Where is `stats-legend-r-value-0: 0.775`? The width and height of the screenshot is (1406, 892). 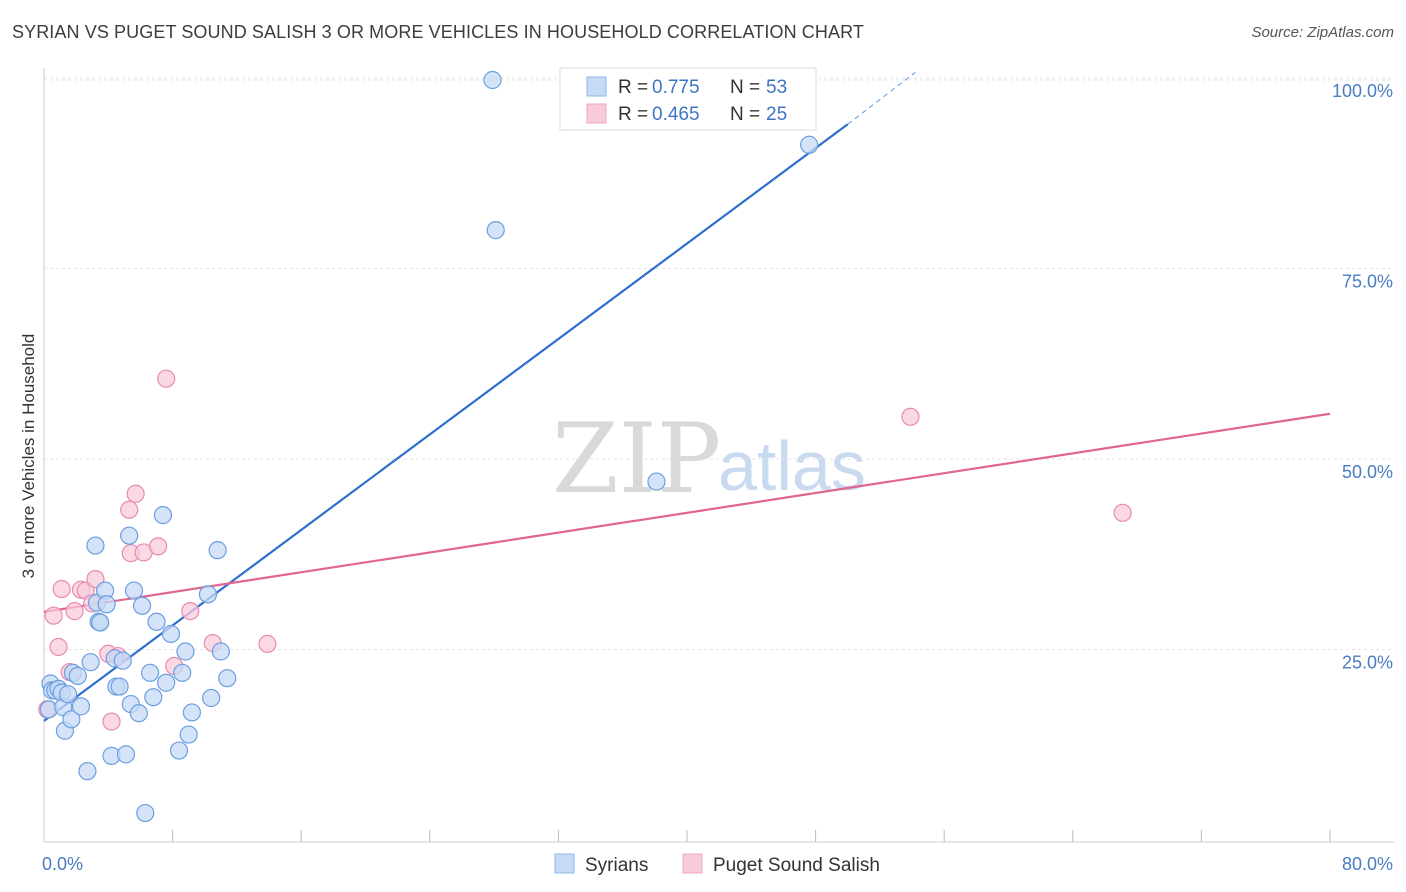 stats-legend-r-value-0: 0.775 is located at coordinates (676, 87).